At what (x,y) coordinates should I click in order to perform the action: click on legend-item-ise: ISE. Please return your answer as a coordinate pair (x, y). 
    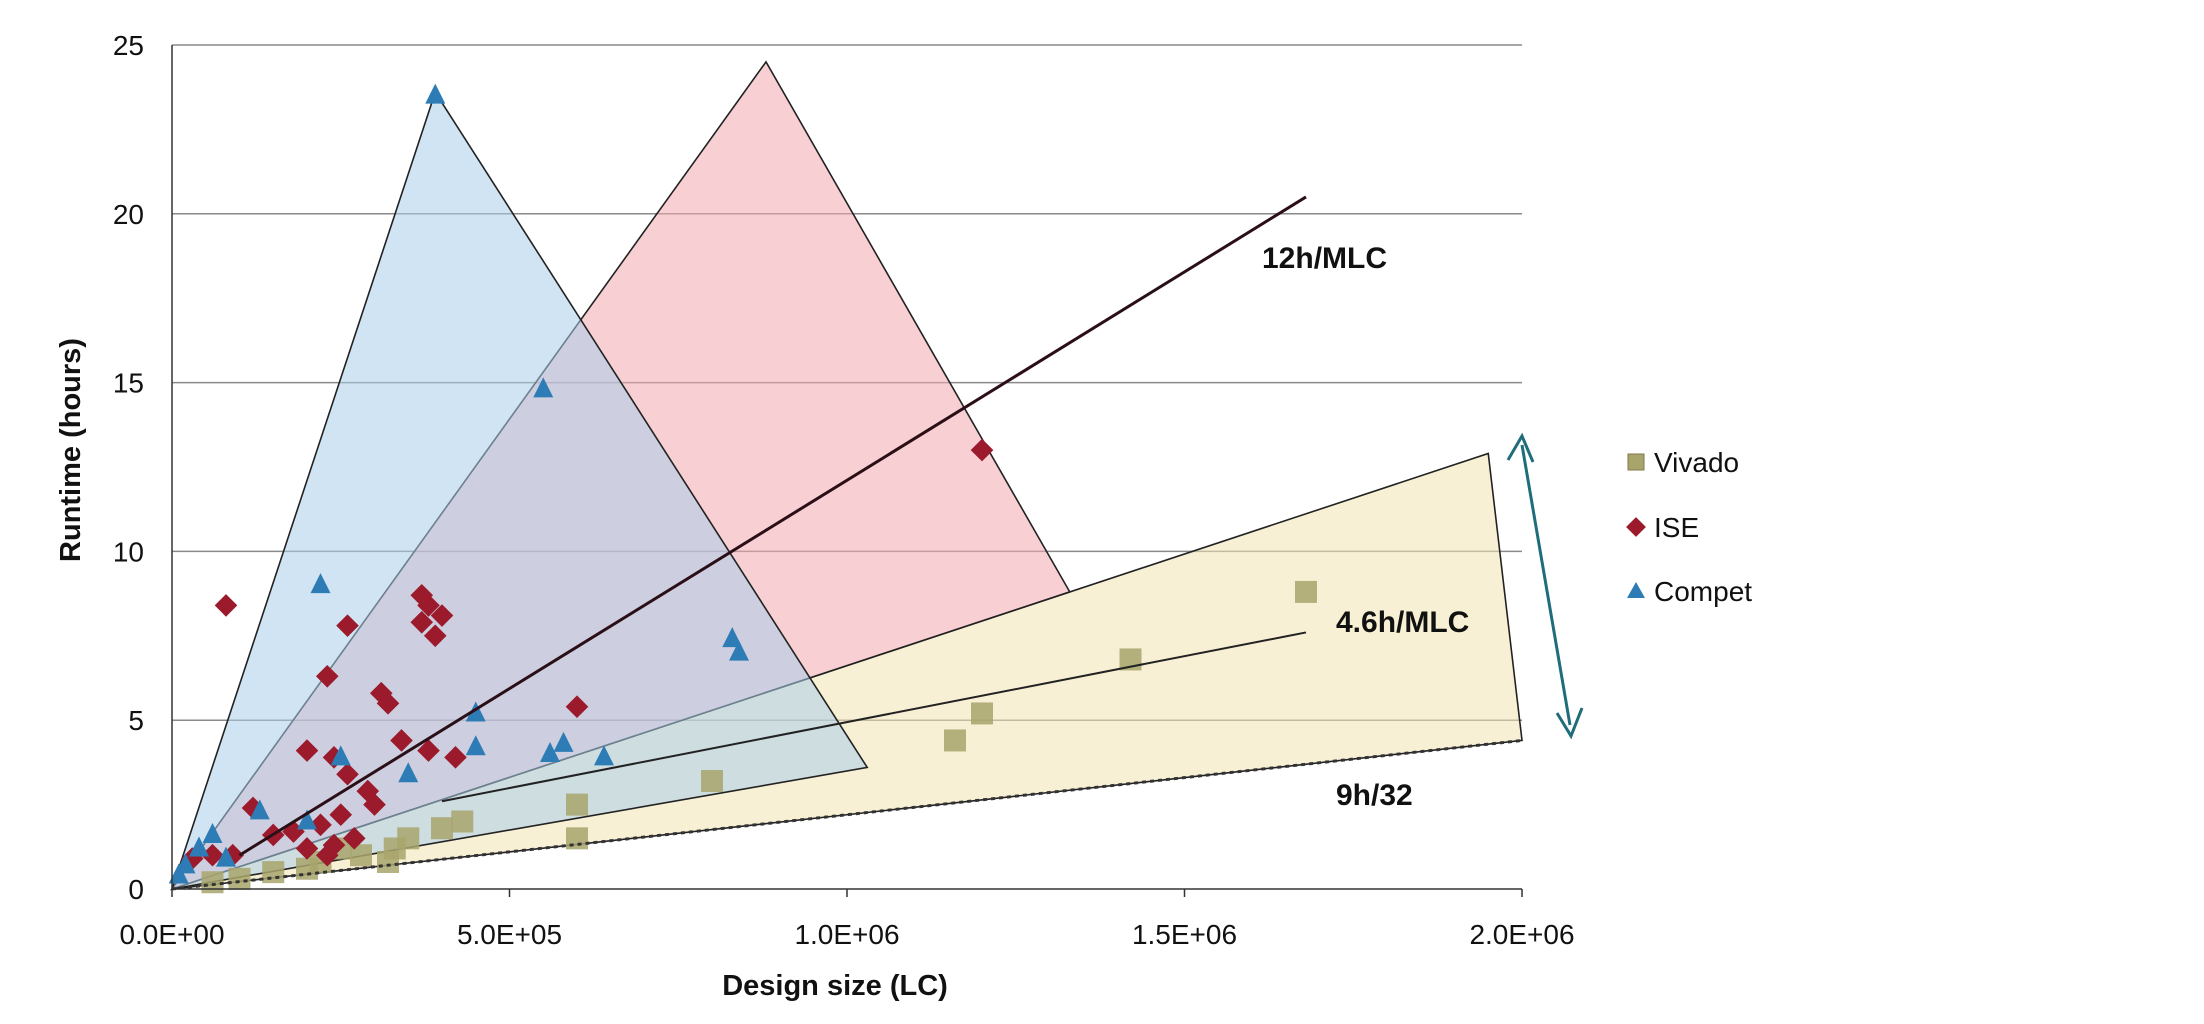
    Looking at the image, I should click on (1662, 527).